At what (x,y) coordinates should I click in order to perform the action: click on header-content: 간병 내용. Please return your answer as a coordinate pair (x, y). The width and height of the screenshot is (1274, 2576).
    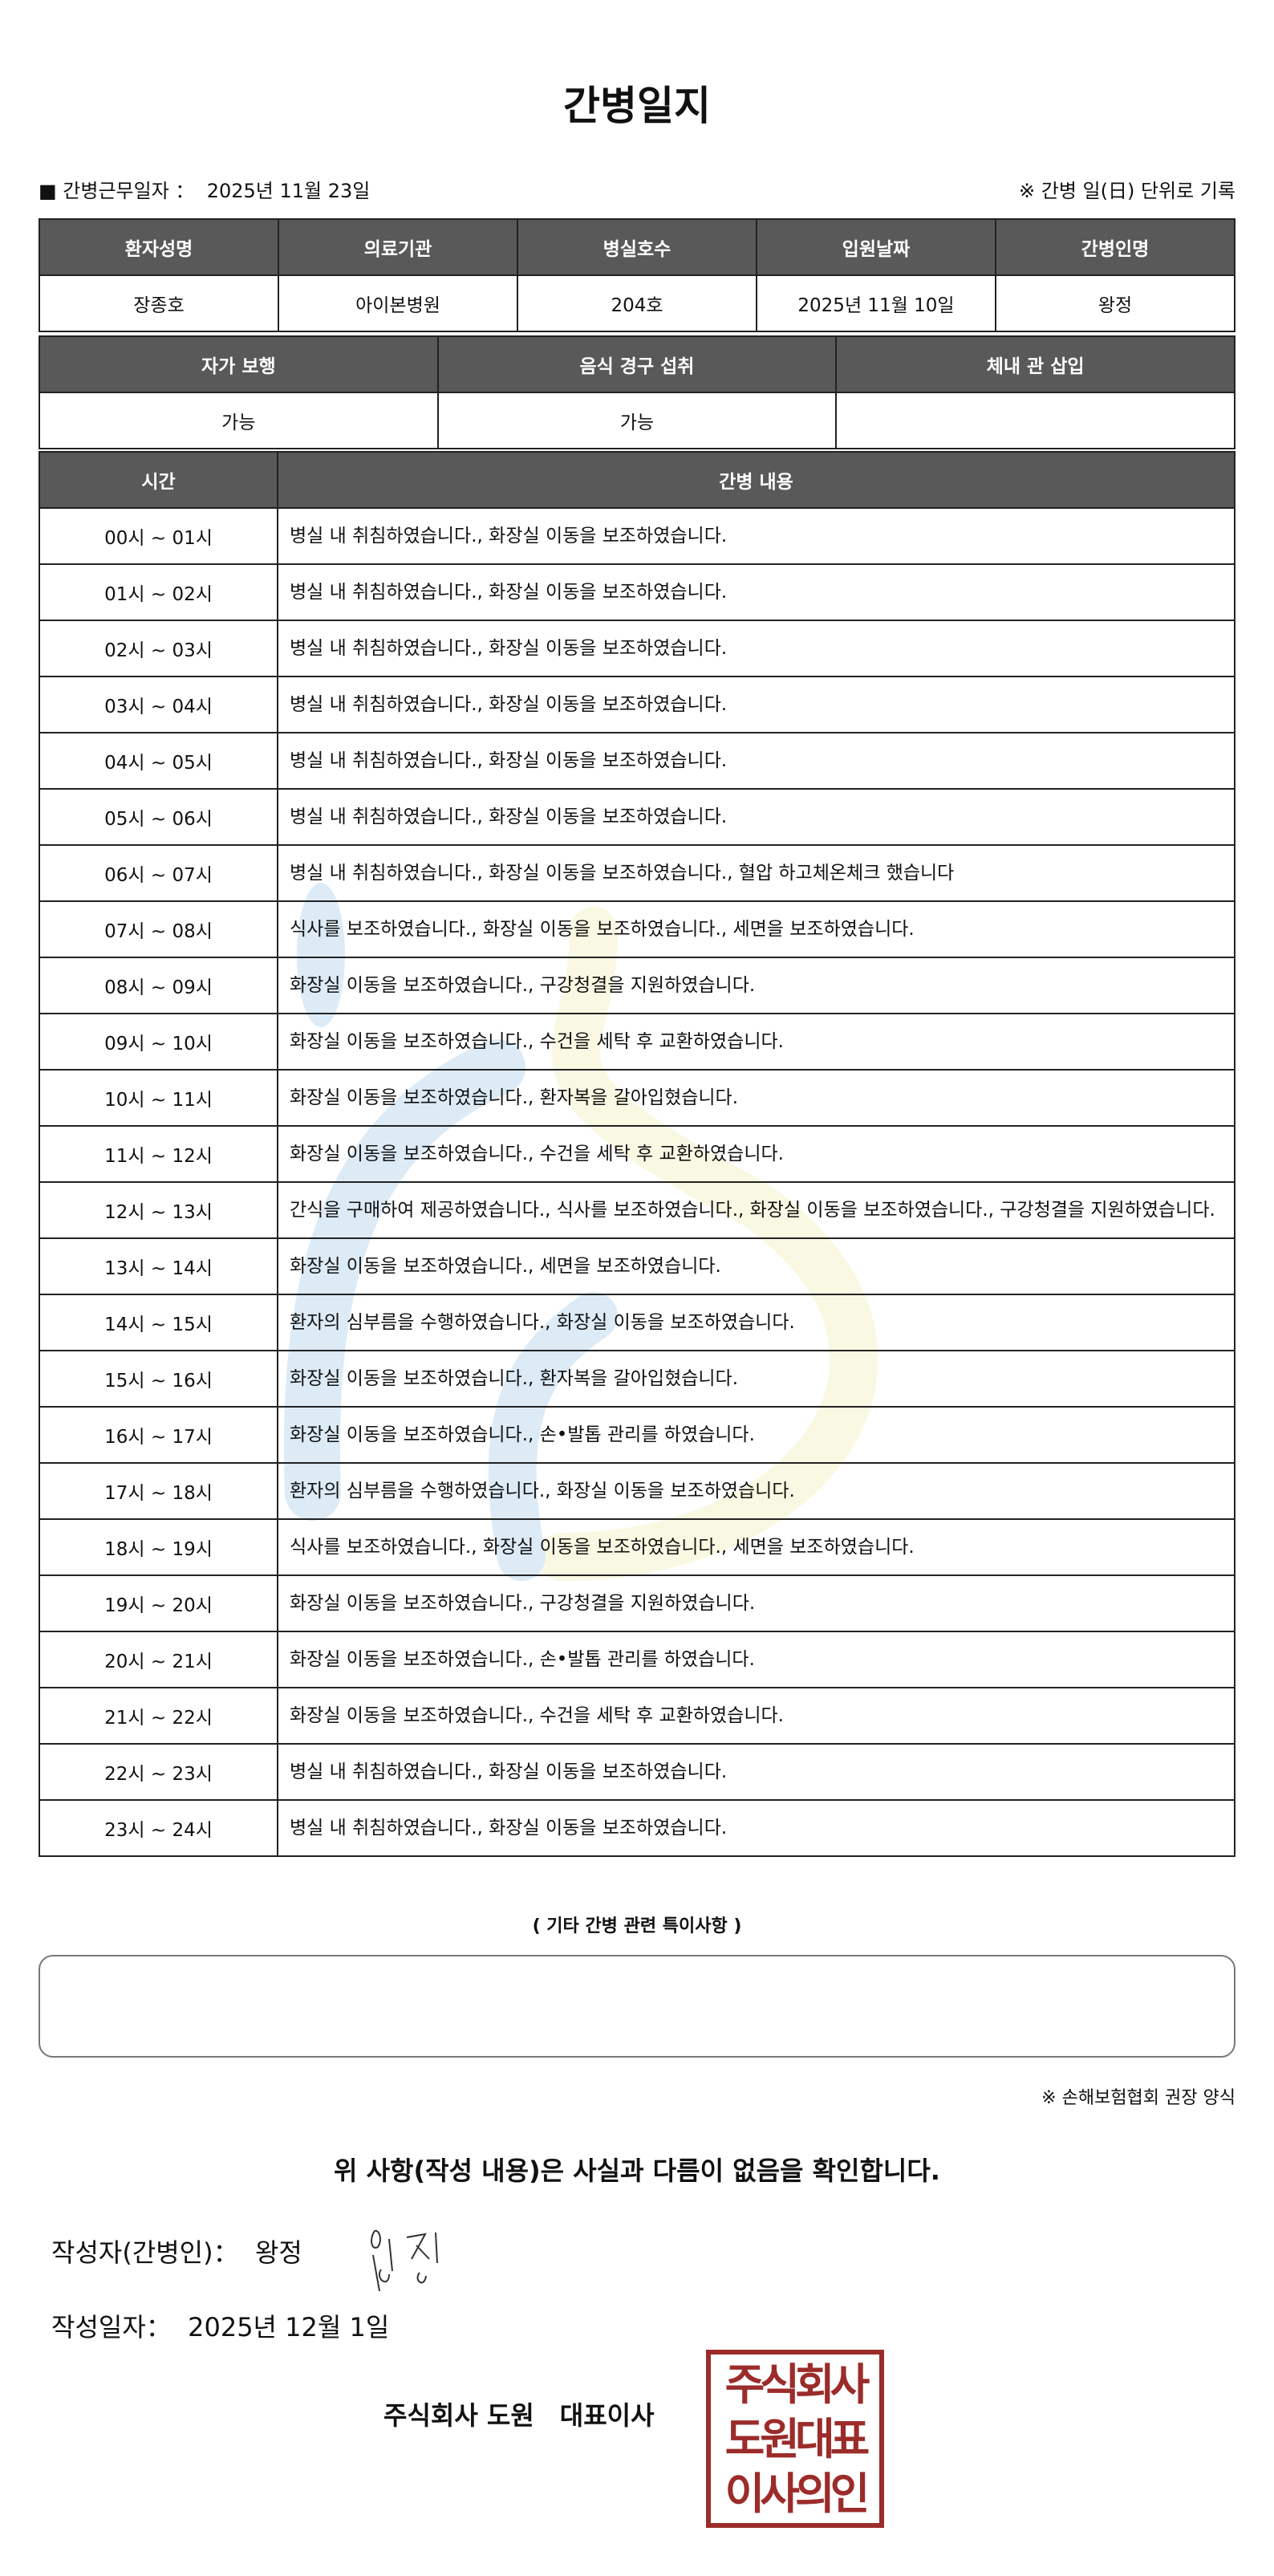
    Looking at the image, I should click on (756, 480).